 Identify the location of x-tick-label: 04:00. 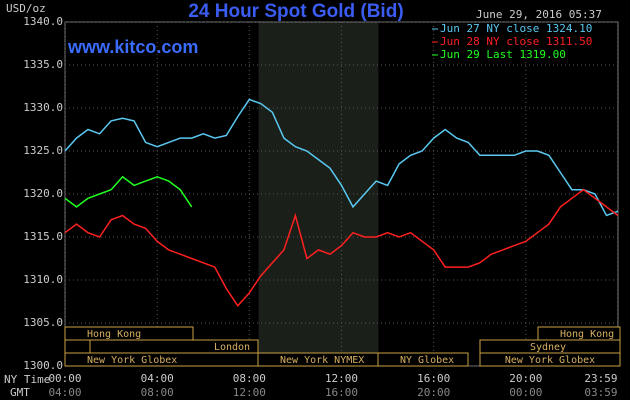
(157, 378).